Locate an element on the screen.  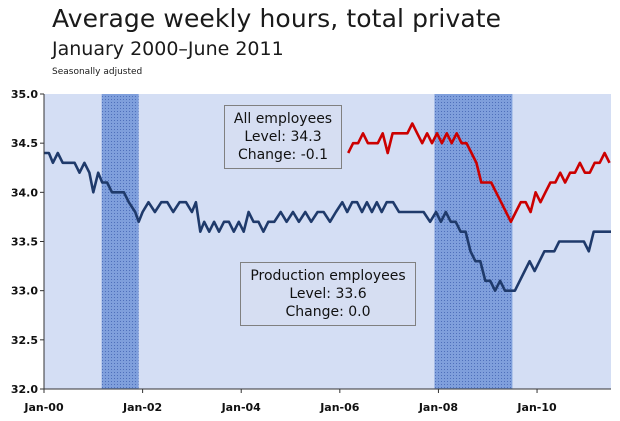
annotation-all-line-1: All employees is located at coordinates (283, 119).